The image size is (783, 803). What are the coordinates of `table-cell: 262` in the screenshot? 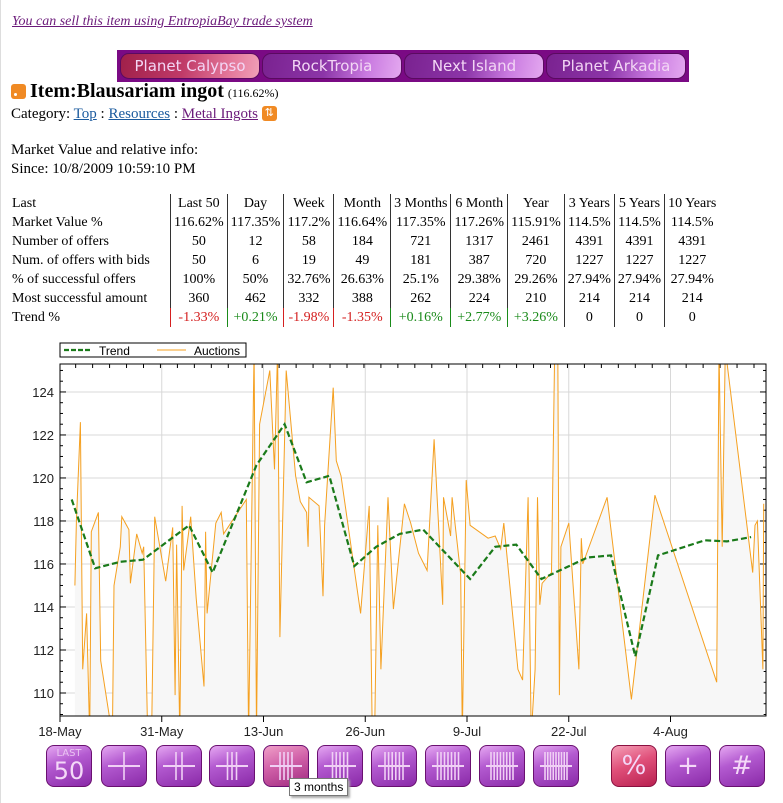 It's located at (420, 298).